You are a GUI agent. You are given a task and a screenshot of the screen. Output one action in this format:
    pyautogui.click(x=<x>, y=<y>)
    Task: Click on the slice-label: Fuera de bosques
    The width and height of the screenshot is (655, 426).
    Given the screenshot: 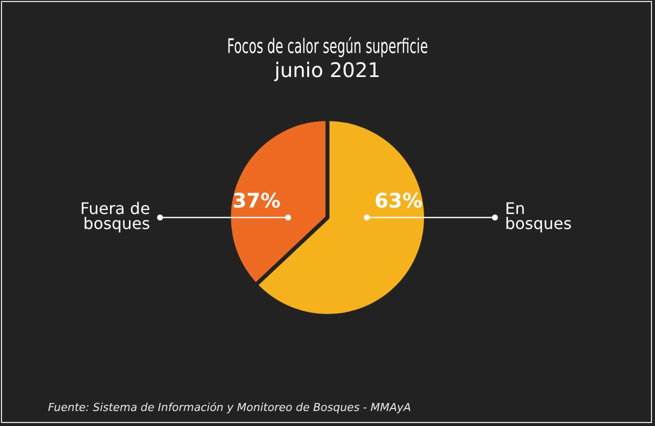 What is the action you would take?
    pyautogui.click(x=115, y=216)
    